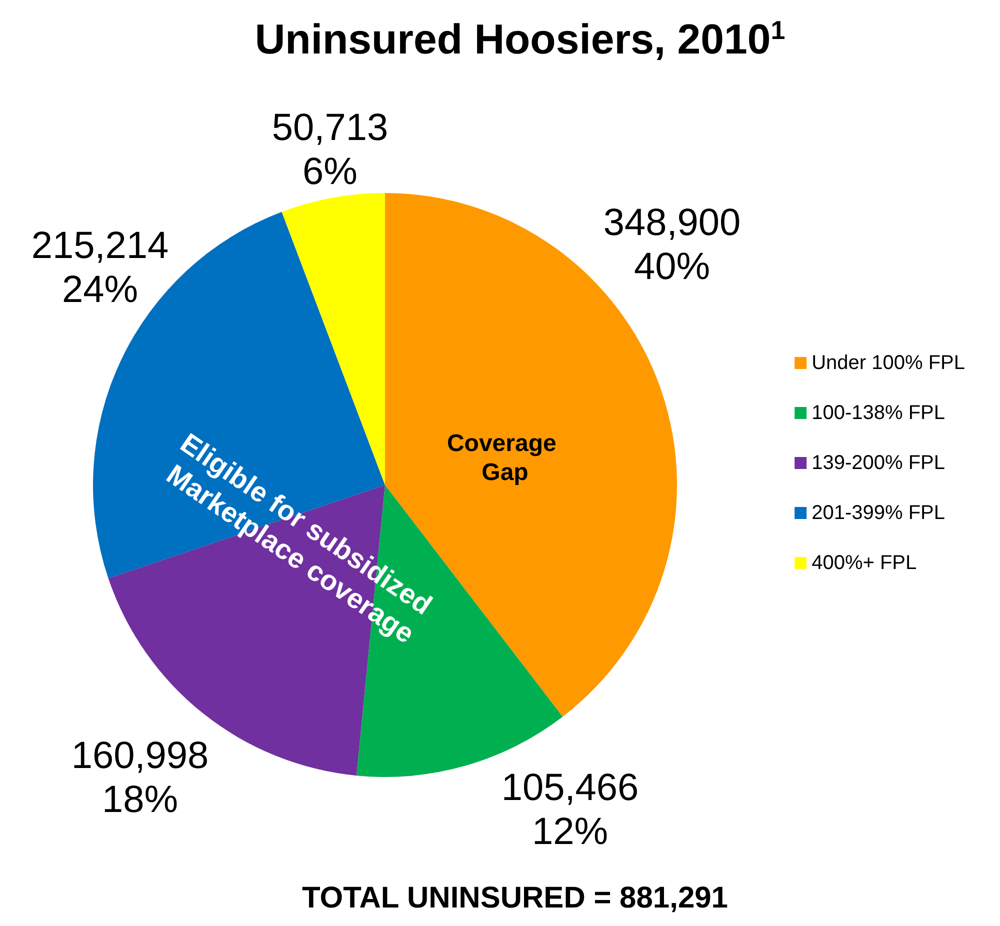  Describe the element at coordinates (879, 463) in the screenshot. I see `legend-label: 139-200% FPL` at that location.